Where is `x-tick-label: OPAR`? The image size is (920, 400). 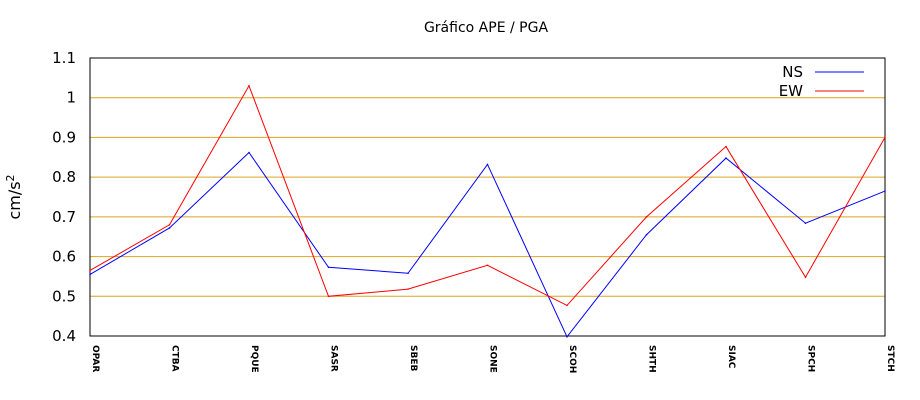 x-tick-label: OPAR is located at coordinates (95, 358).